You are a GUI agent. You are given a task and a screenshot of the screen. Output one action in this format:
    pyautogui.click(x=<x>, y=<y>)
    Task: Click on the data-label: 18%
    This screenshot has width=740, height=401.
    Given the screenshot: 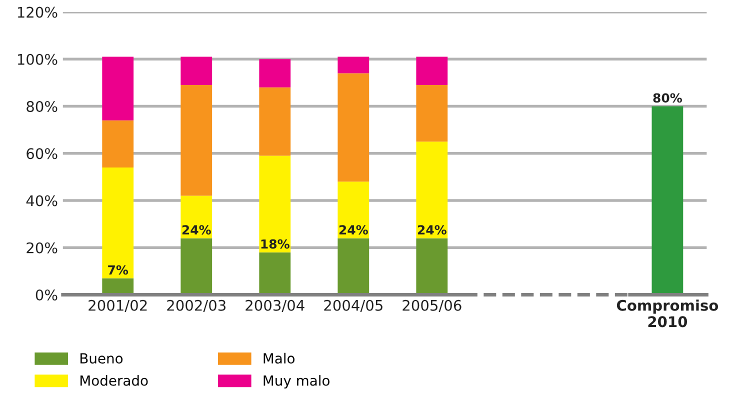 What is the action you would take?
    pyautogui.click(x=275, y=244)
    